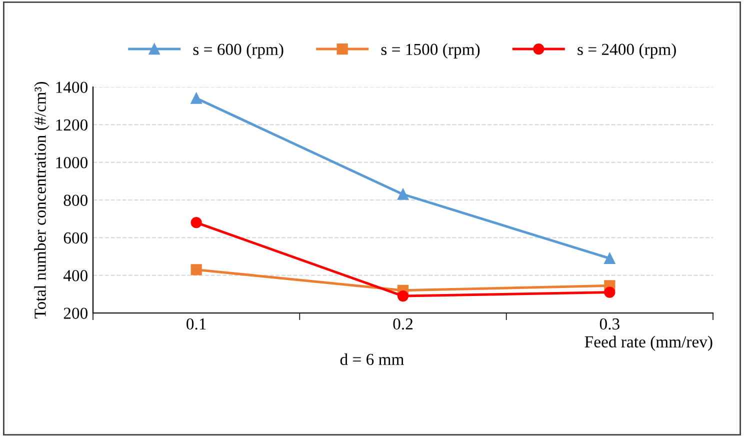 Image resolution: width=744 pixels, height=437 pixels. I want to click on y-tick-label: 800, so click(76, 200).